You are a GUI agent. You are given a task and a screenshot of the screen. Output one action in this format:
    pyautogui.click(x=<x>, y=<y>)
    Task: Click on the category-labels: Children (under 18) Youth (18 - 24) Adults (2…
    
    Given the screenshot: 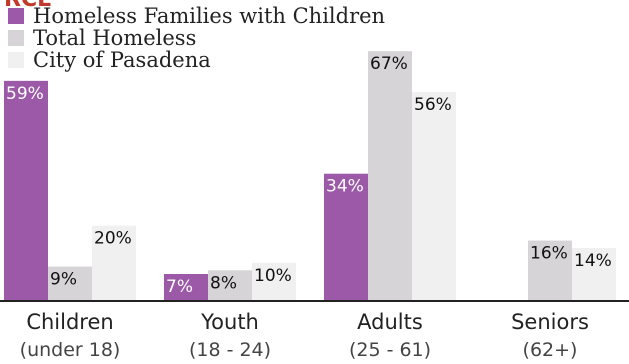 What is the action you would take?
    pyautogui.click(x=304, y=335)
    